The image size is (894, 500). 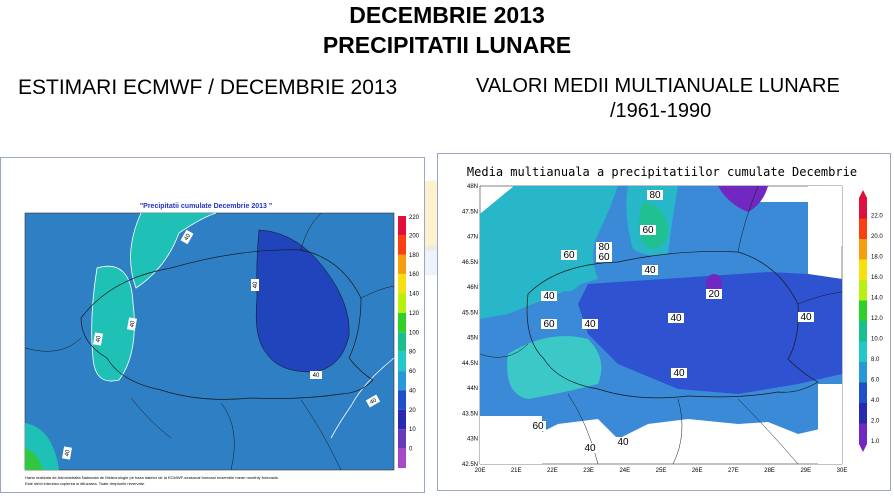 I want to click on precip-zone-60-west, so click(x=113, y=324).